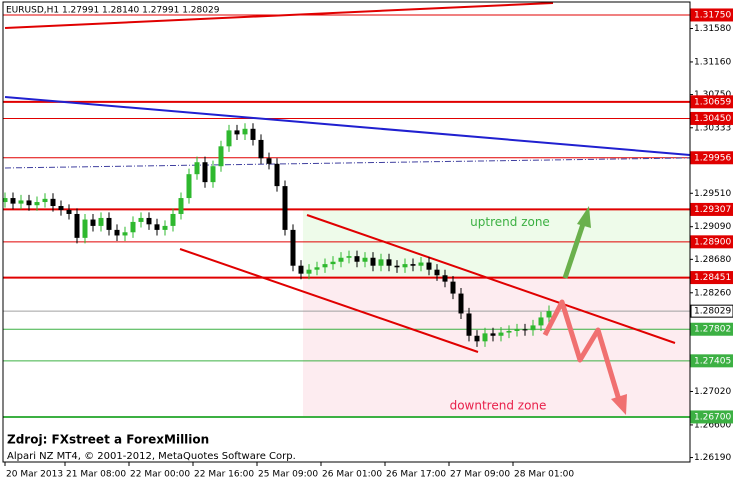 The width and height of the screenshot is (733, 482). Describe the element at coordinates (498, 405) in the screenshot. I see `zone-label: downtrend zone` at that location.